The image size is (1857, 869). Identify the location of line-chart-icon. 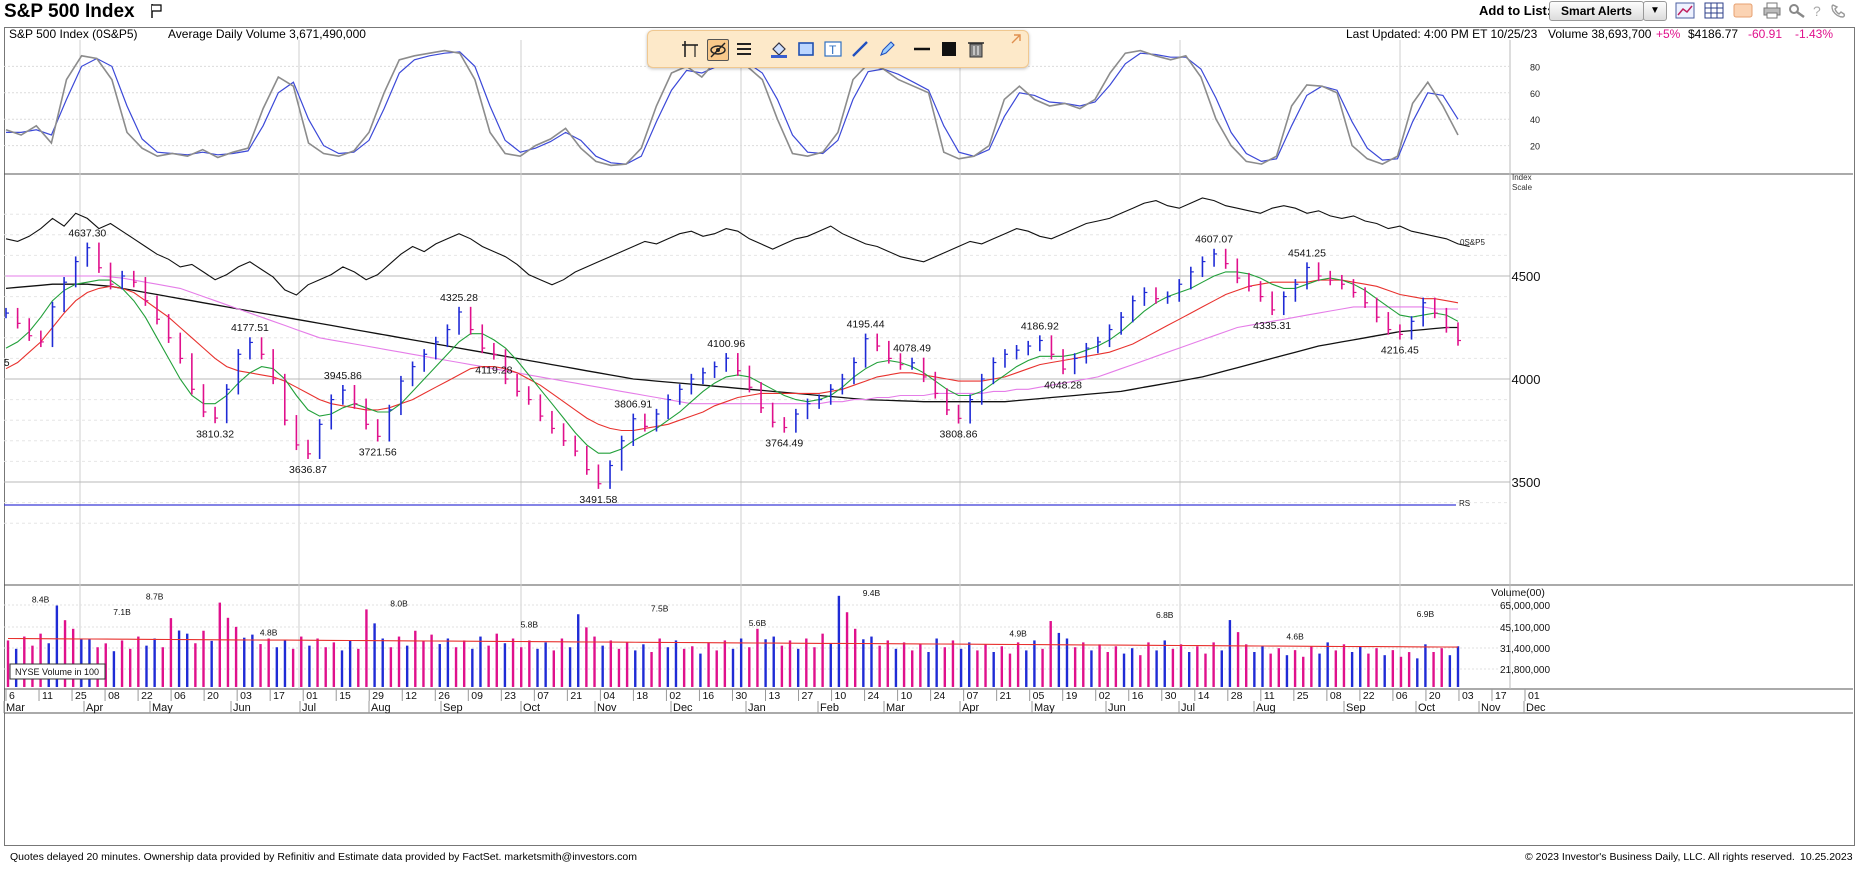
(1685, 10).